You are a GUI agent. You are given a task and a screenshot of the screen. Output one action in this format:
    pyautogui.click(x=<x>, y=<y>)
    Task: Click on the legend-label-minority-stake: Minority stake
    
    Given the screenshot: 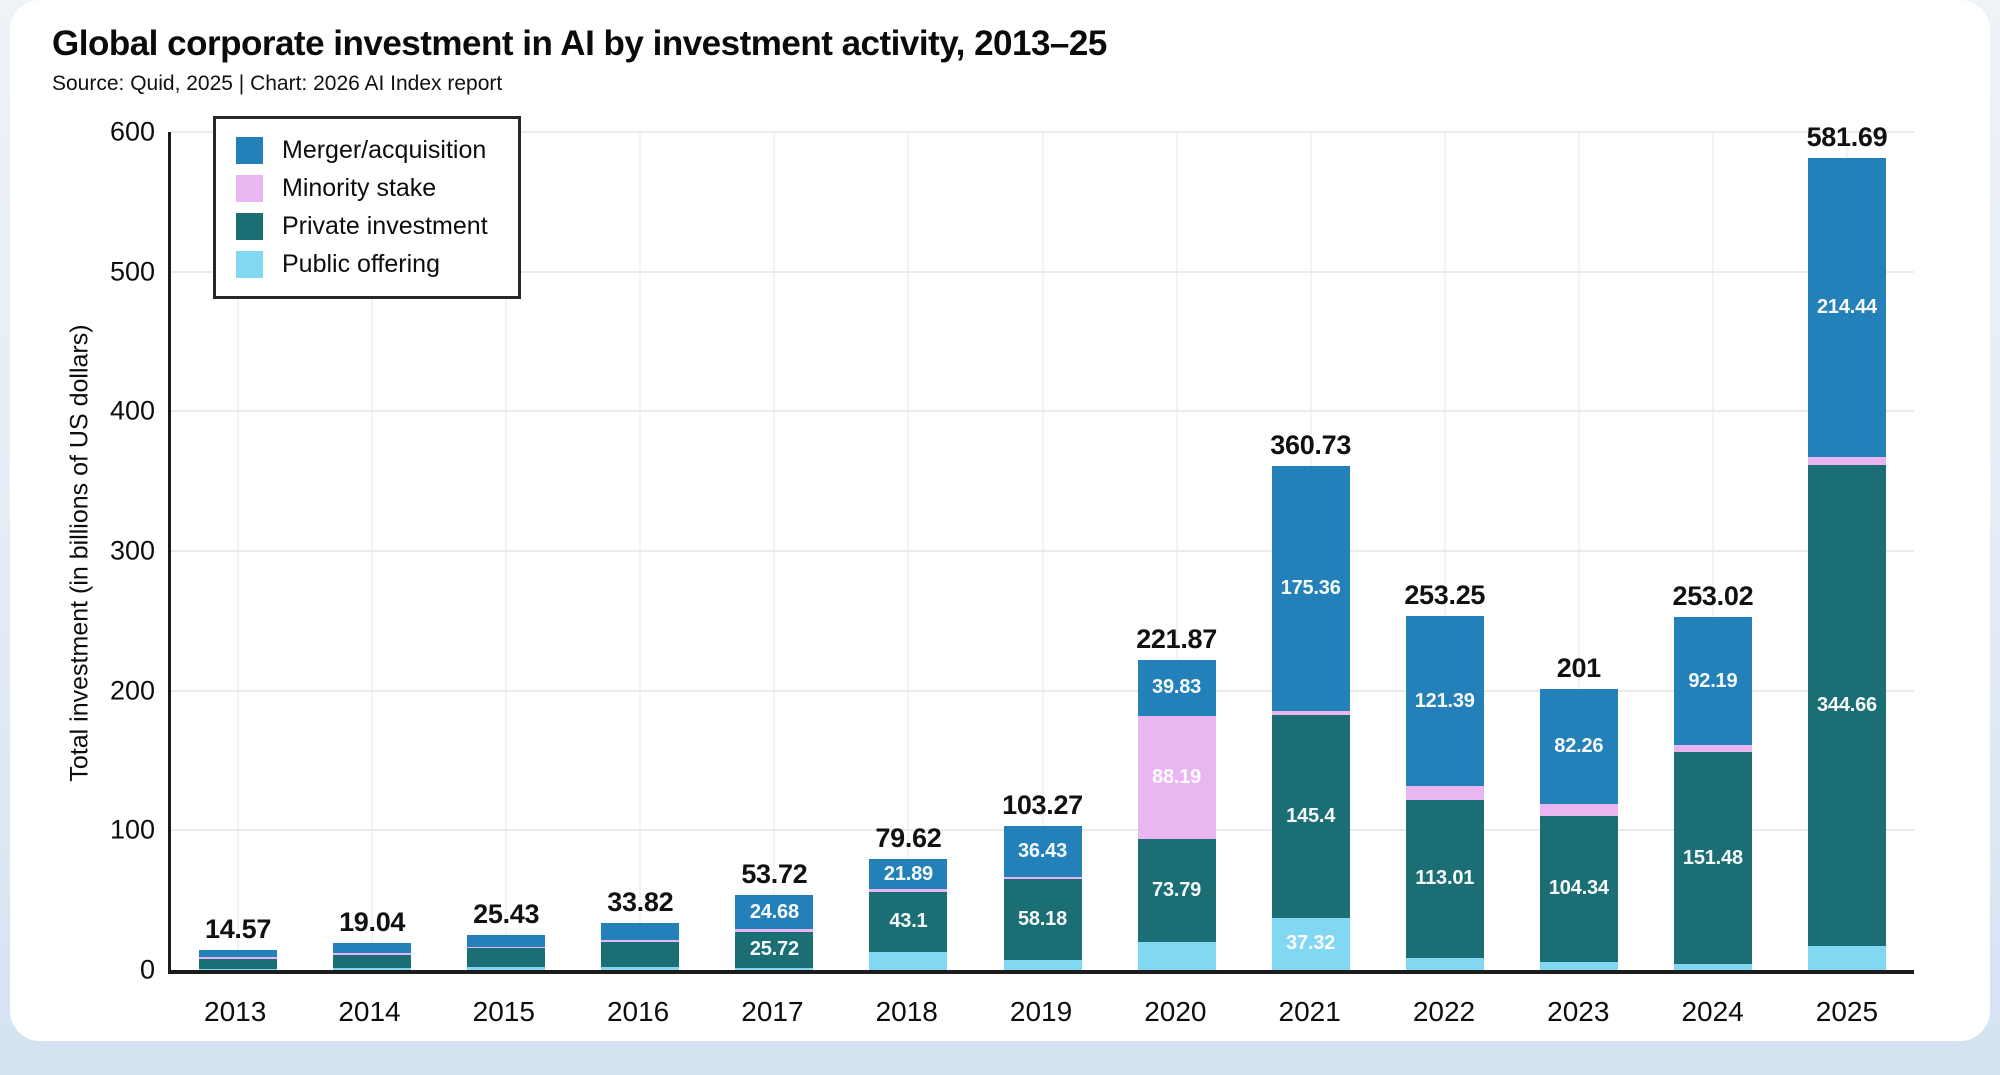 What is the action you would take?
    pyautogui.click(x=359, y=188)
    